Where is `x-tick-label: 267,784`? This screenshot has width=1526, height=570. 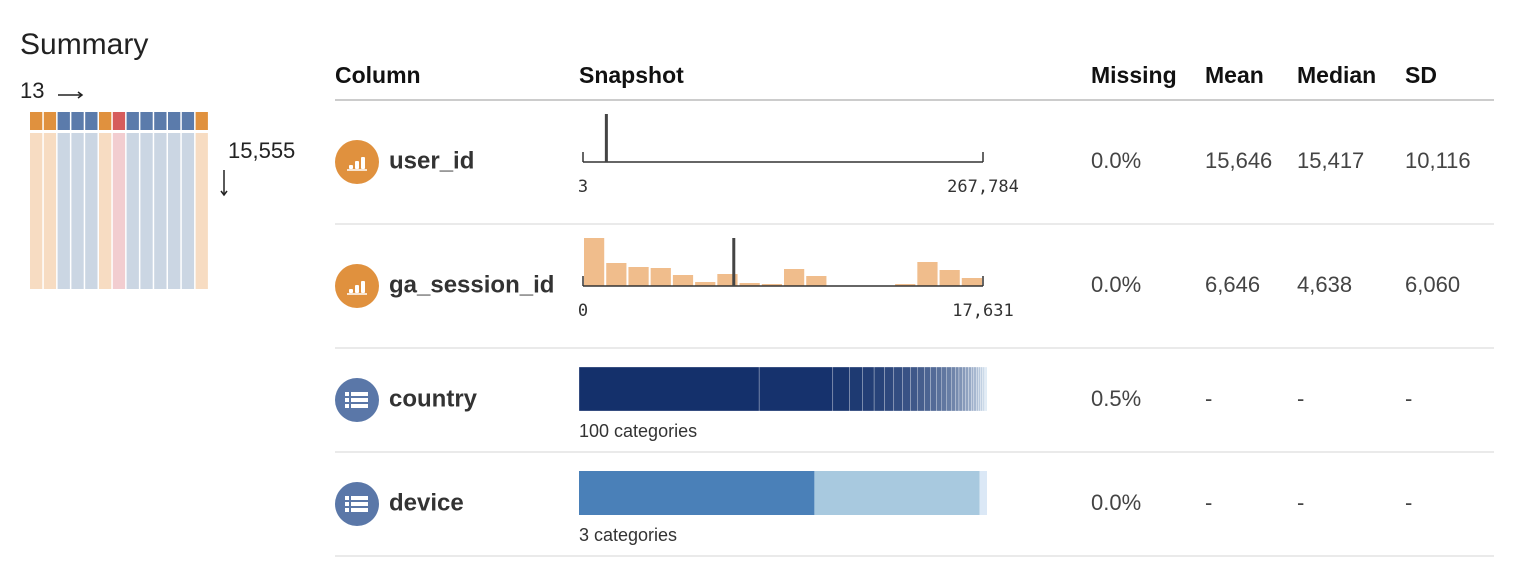 x-tick-label: 267,784 is located at coordinates (983, 187).